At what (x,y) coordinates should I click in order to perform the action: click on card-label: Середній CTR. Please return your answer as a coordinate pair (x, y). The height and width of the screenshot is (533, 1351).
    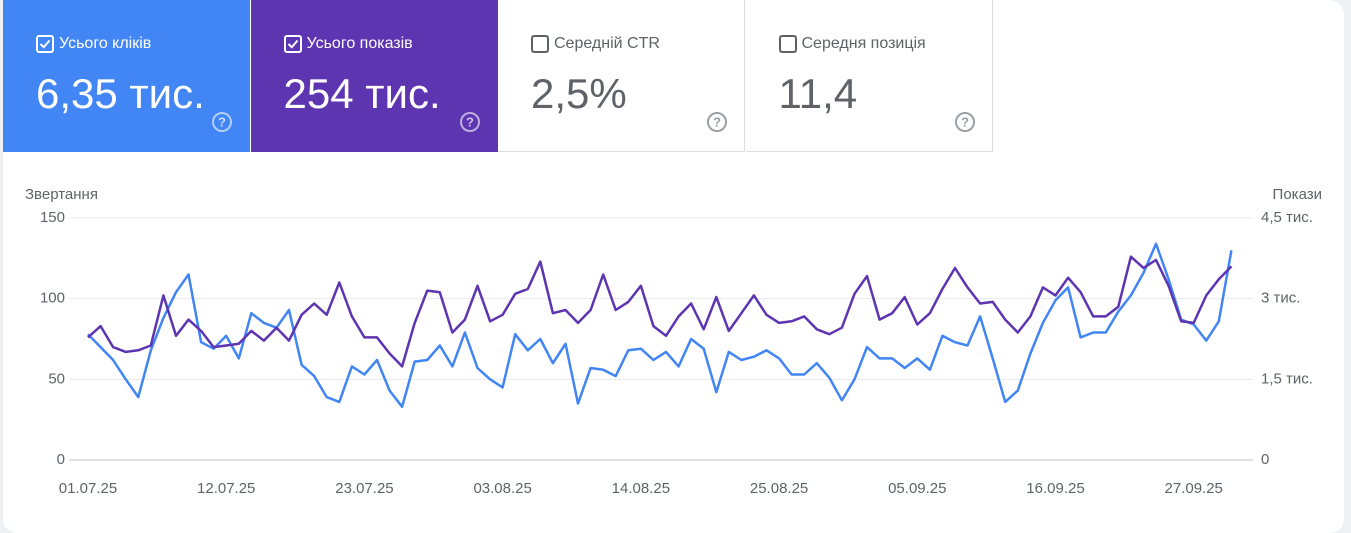
    Looking at the image, I should click on (607, 43).